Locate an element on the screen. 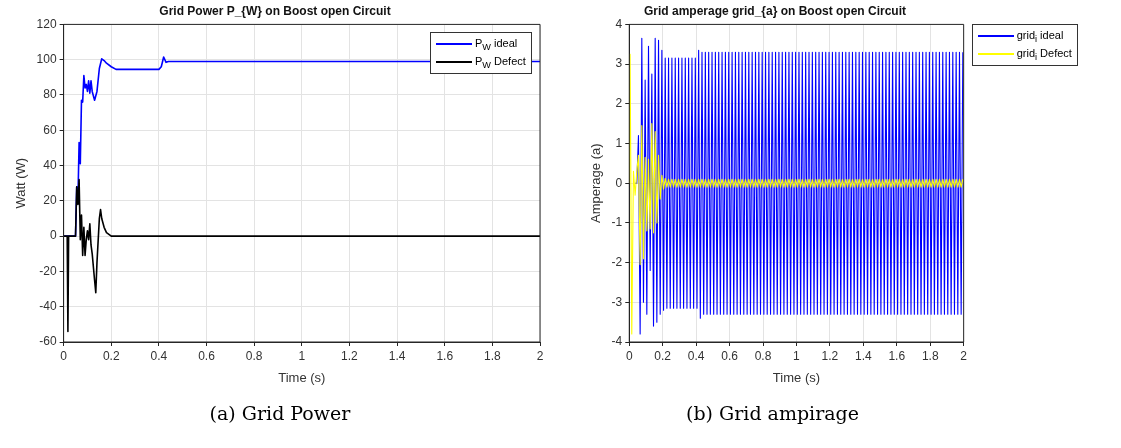 The width and height of the screenshot is (1121, 448). y-tick-label: 40 is located at coordinates (50, 164).